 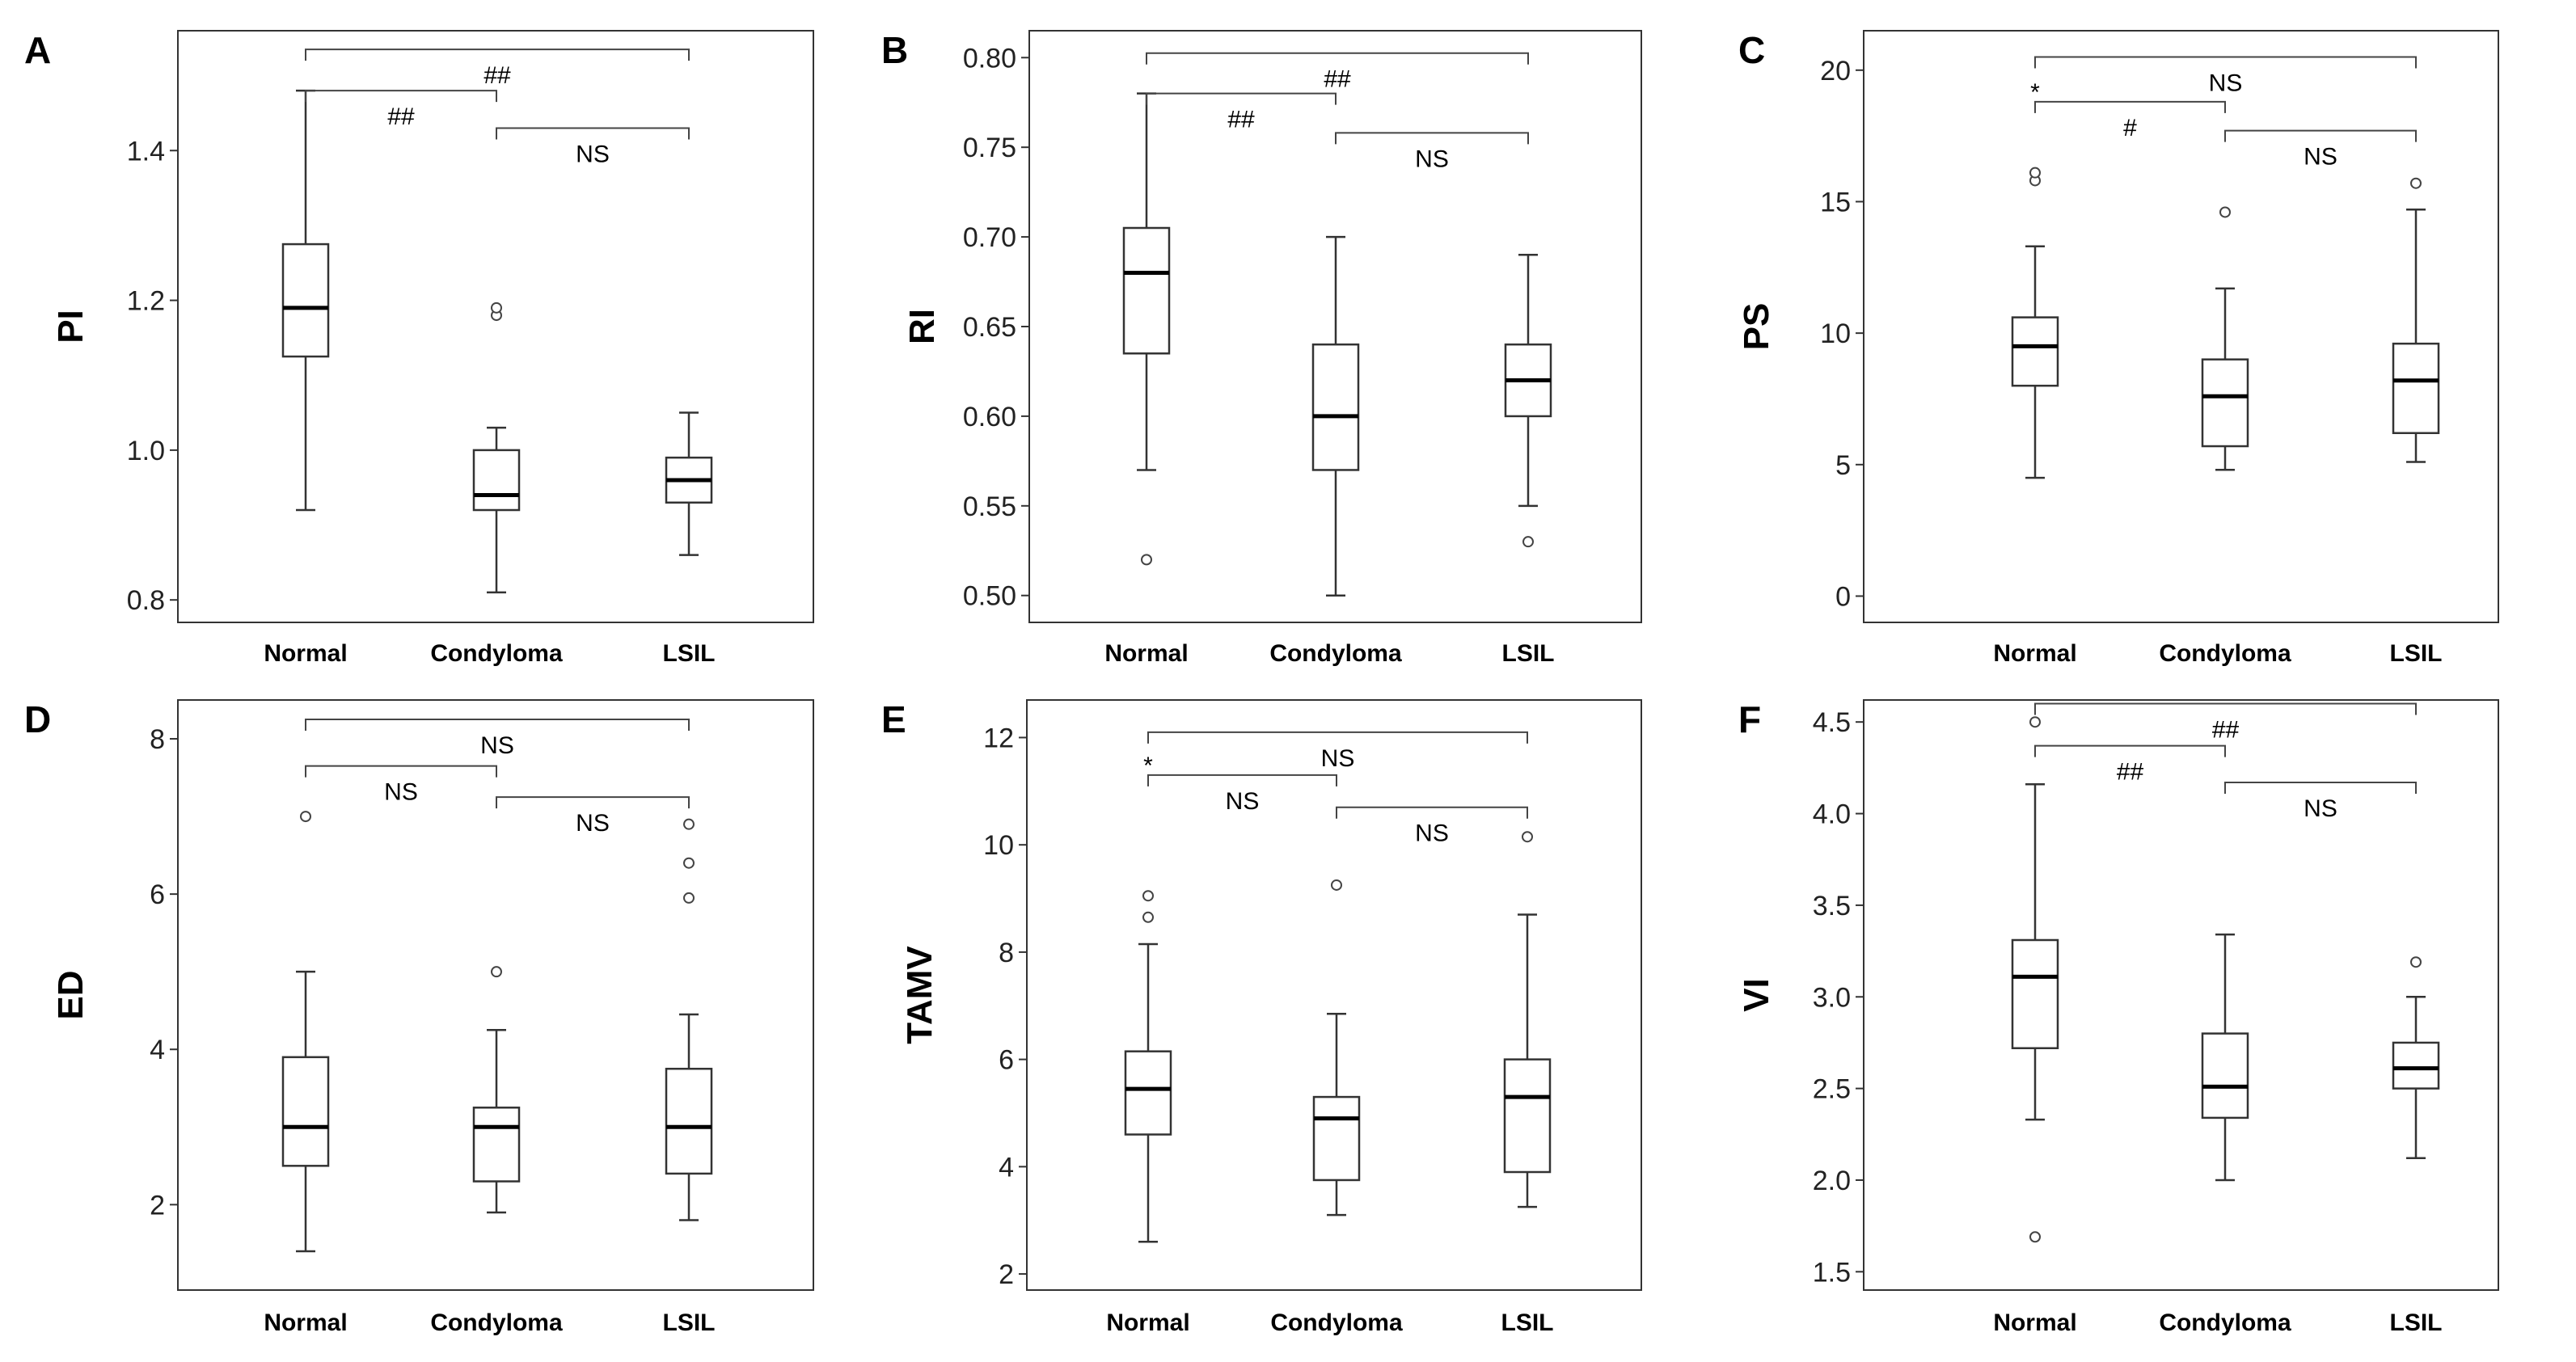 I want to click on y-tick-label: 5, so click(x=1843, y=465).